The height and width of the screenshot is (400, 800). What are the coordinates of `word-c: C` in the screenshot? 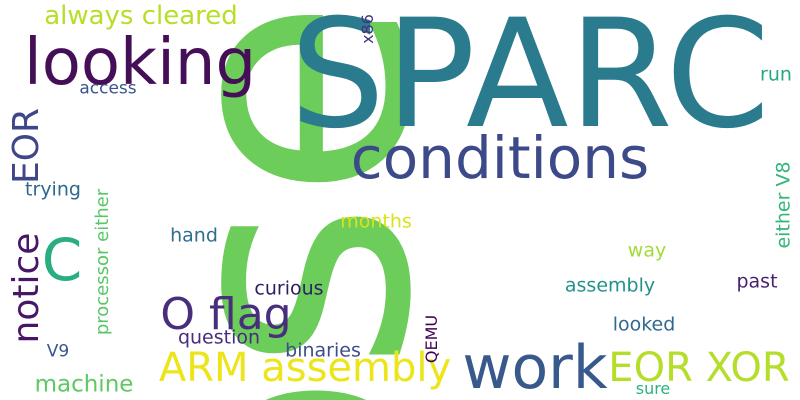 It's located at (62, 260).